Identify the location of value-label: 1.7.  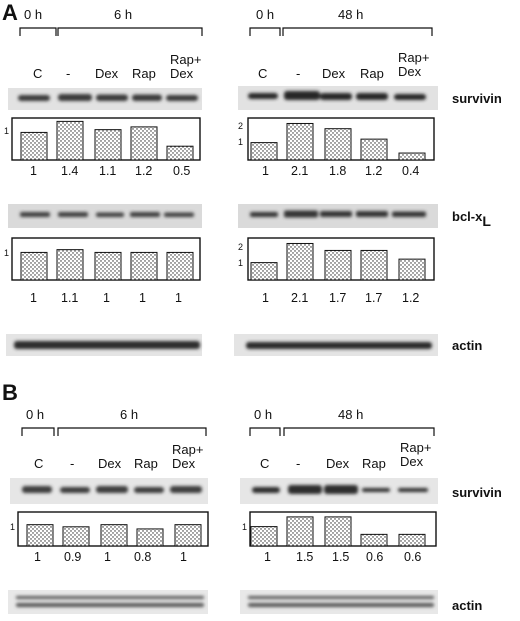
(337, 298).